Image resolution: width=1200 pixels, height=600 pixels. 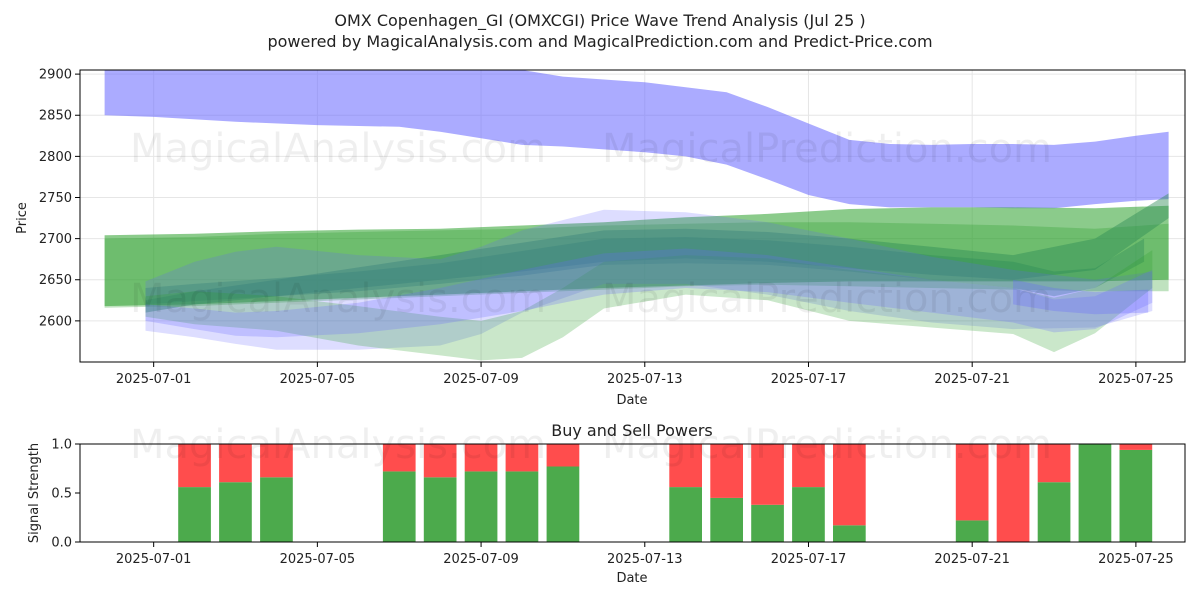 I want to click on price-x-tick-label: 2025-07-09, so click(x=481, y=379).